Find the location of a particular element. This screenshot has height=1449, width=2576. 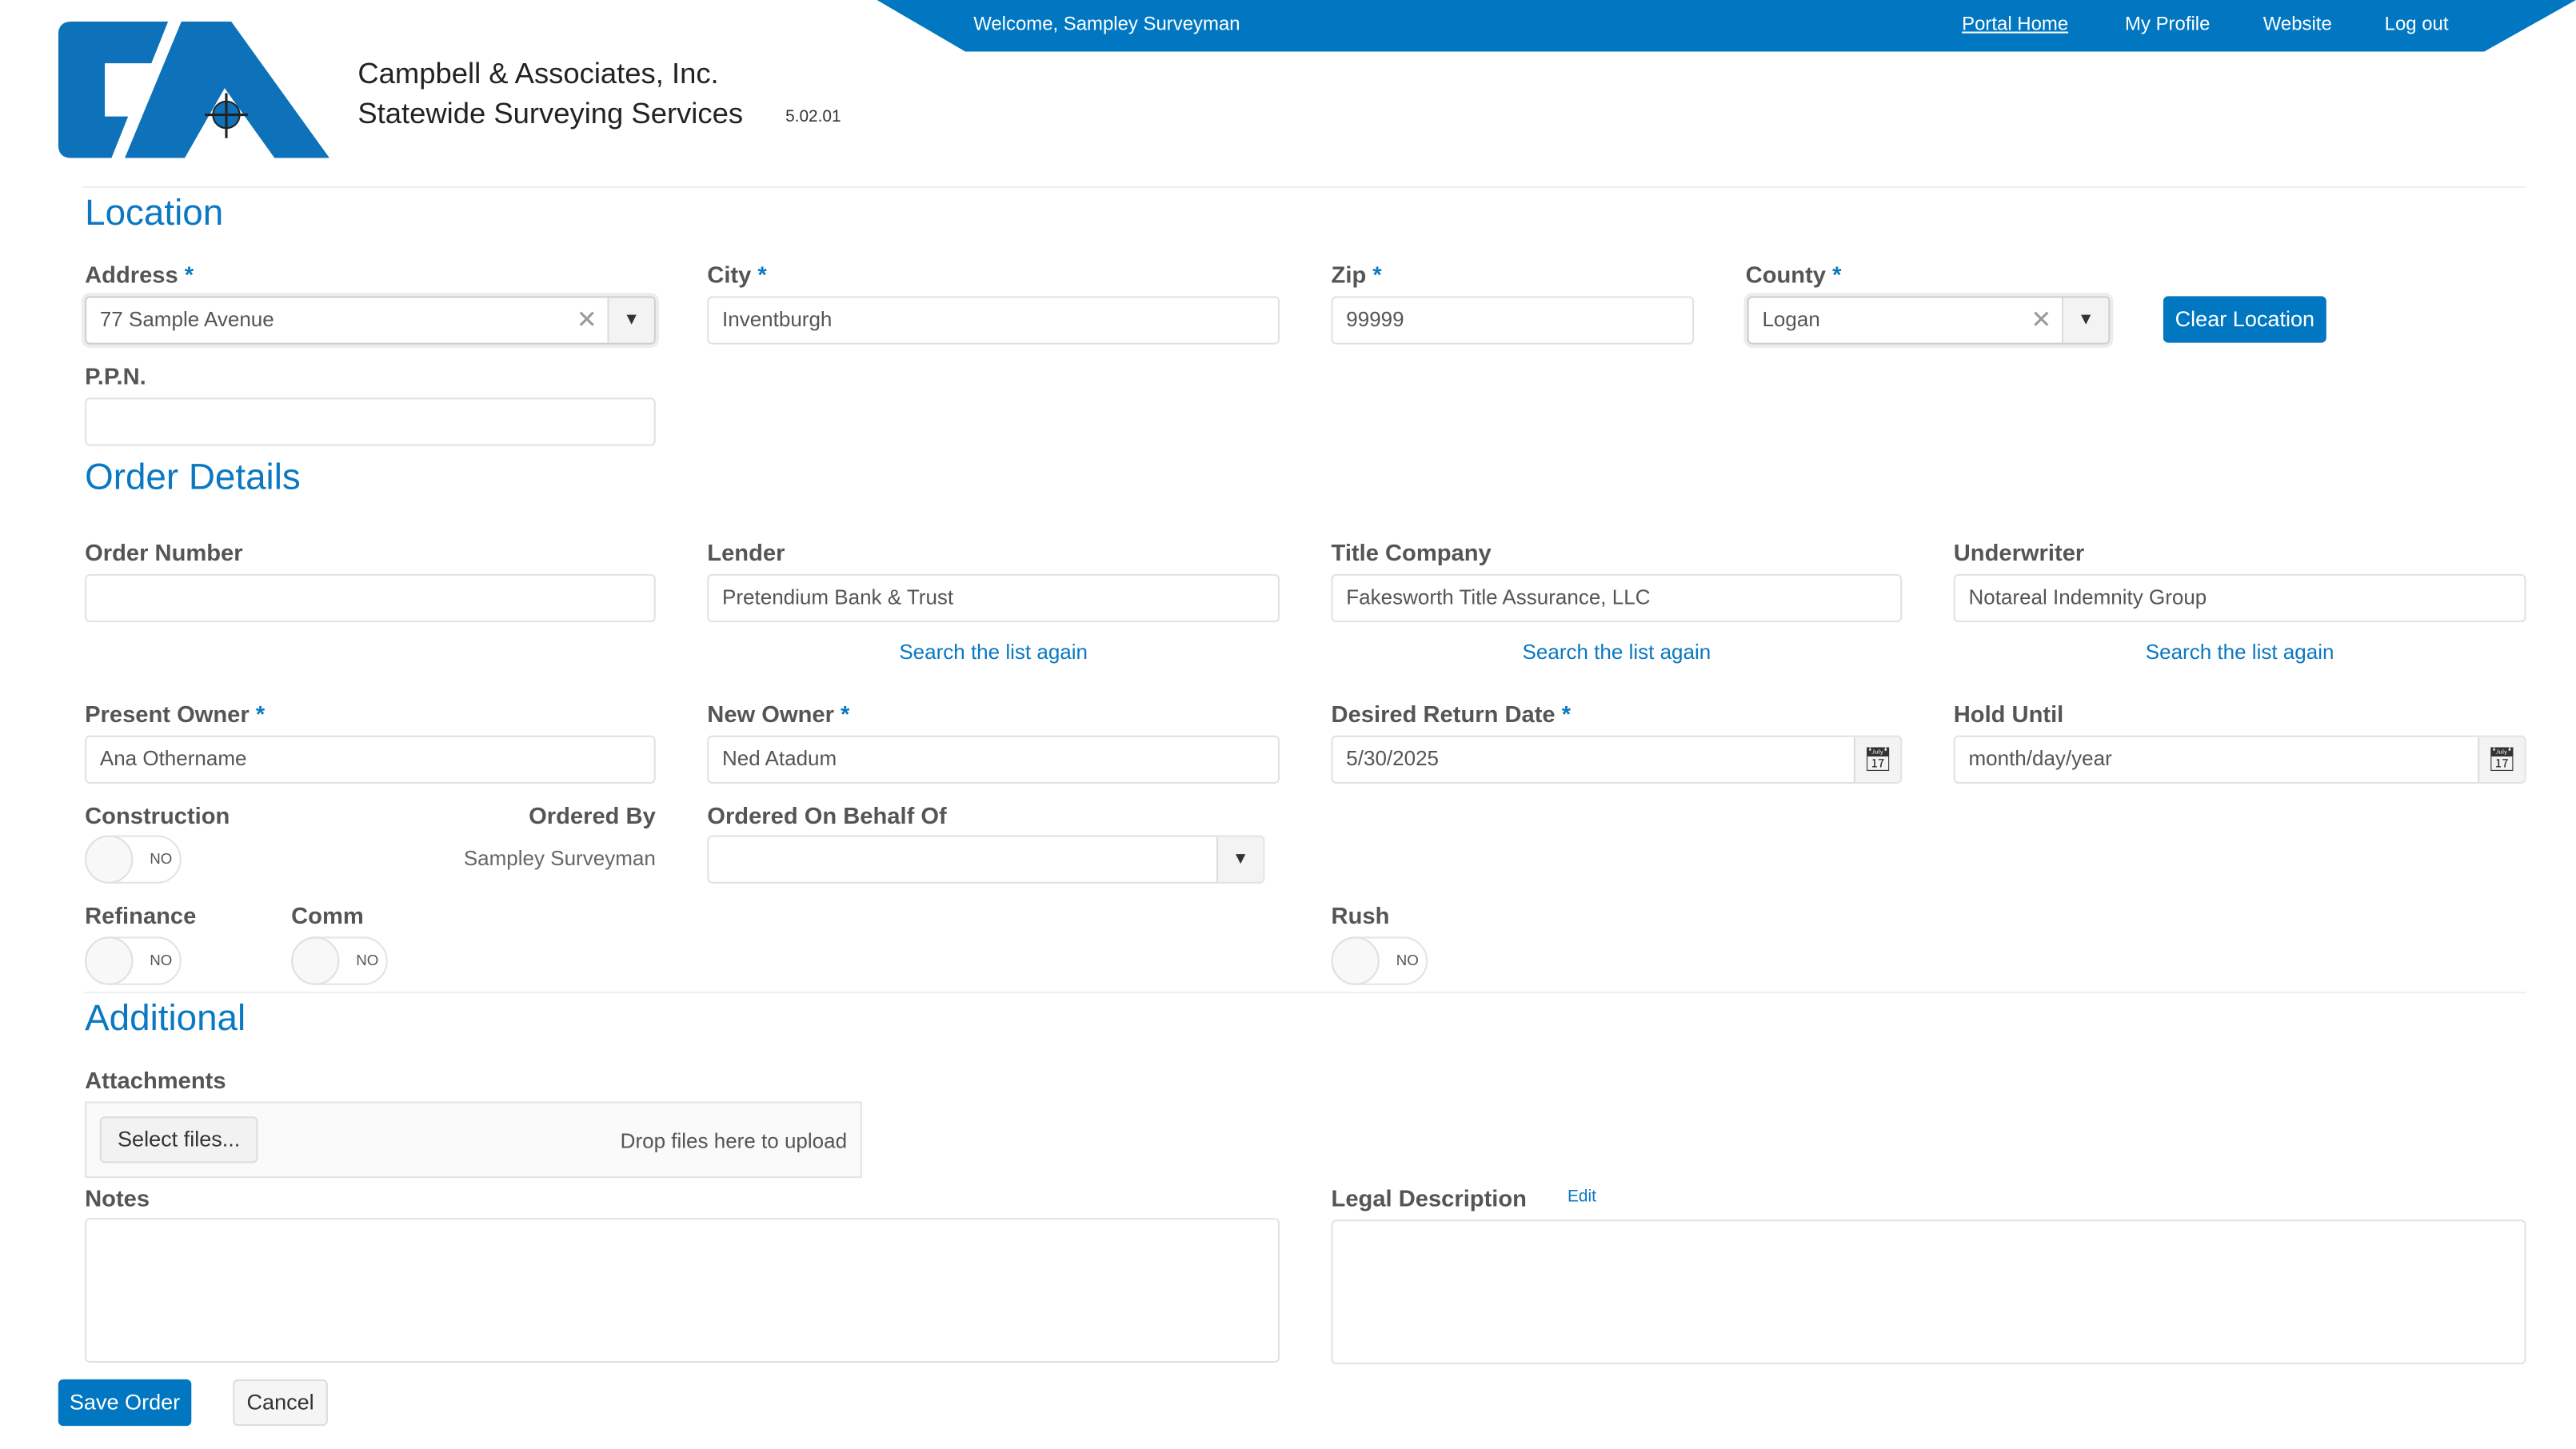

ordered-by-value: Sampley Surveyman is located at coordinates (560, 859).